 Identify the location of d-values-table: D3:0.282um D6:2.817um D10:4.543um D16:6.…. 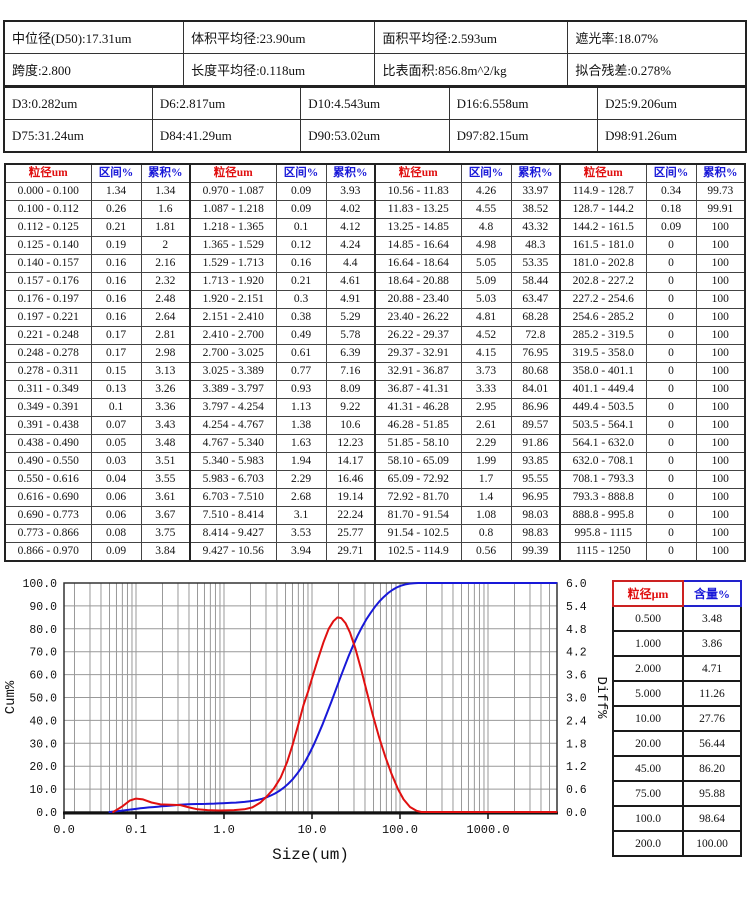
(375, 119).